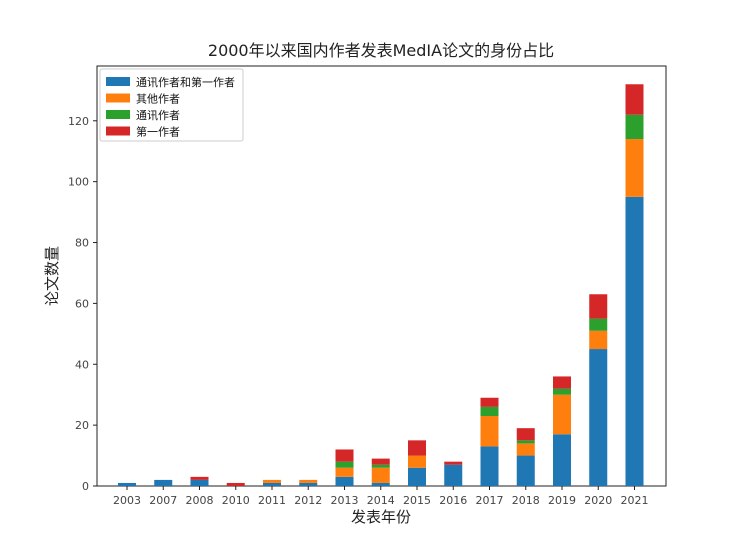  What do you see at coordinates (381, 50) in the screenshot?
I see `chart-title: 2000年以来国内作者发表MedIA论文的身份占比` at bounding box center [381, 50].